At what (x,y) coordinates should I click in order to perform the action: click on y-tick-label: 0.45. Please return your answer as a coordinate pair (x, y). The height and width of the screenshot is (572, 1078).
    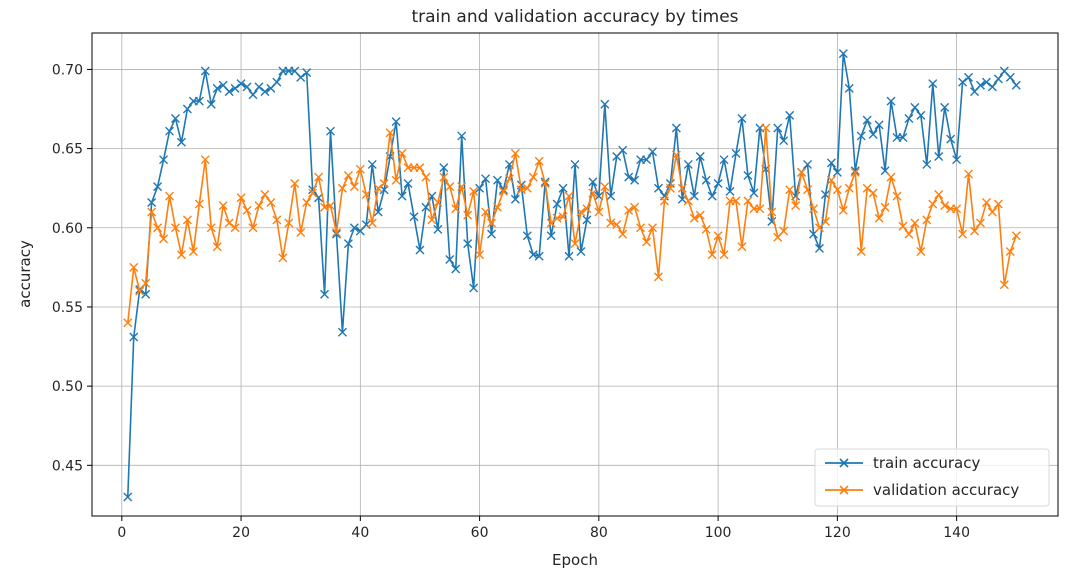
    Looking at the image, I should click on (67, 466).